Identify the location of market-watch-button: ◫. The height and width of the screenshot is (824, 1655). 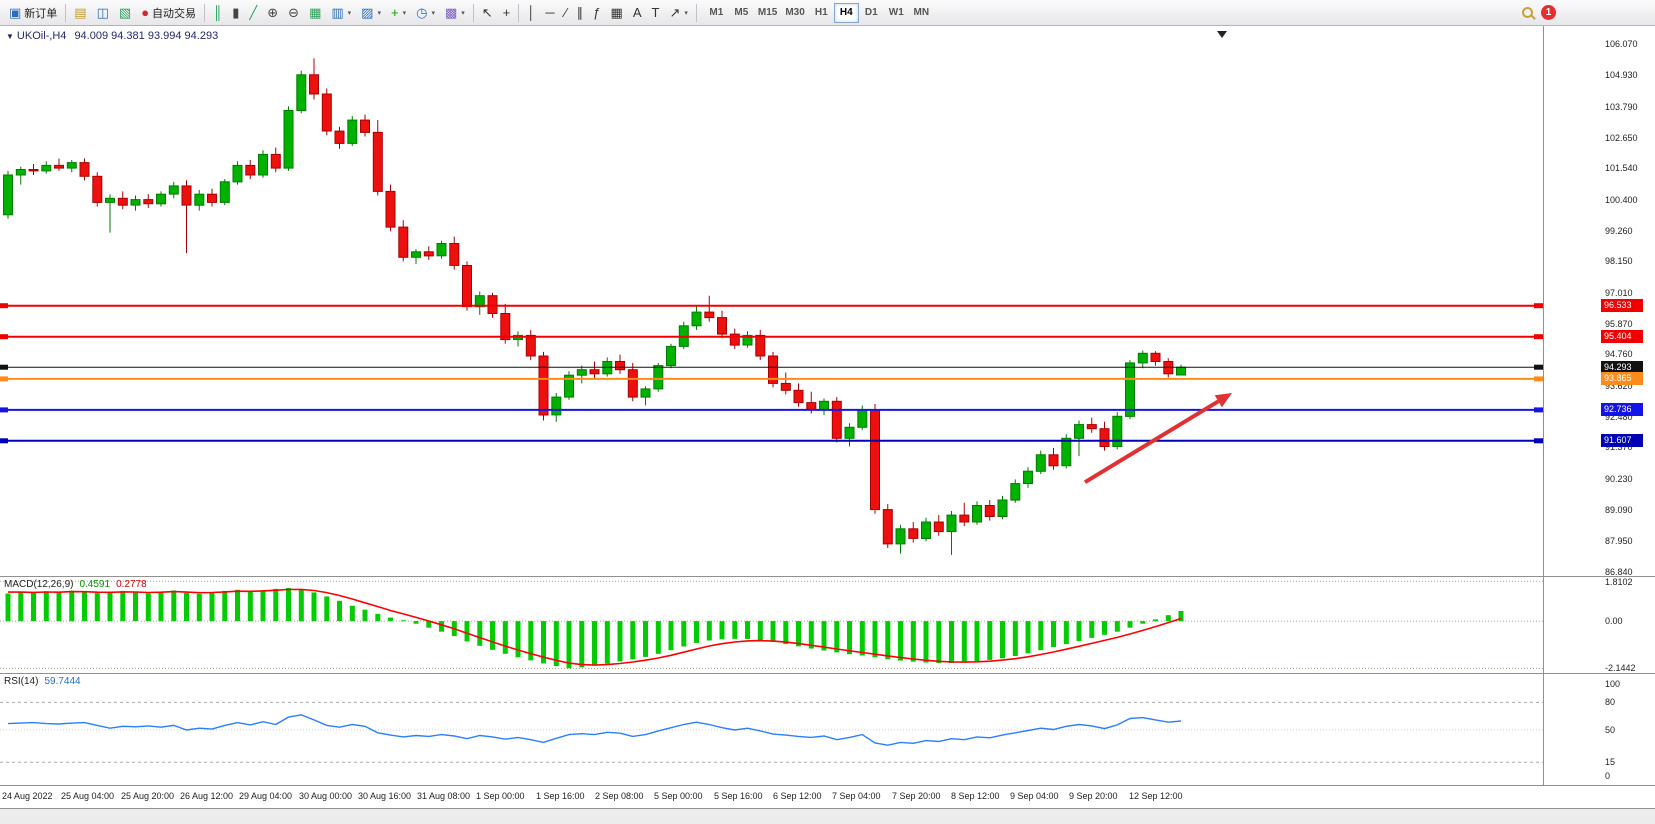
(103, 13).